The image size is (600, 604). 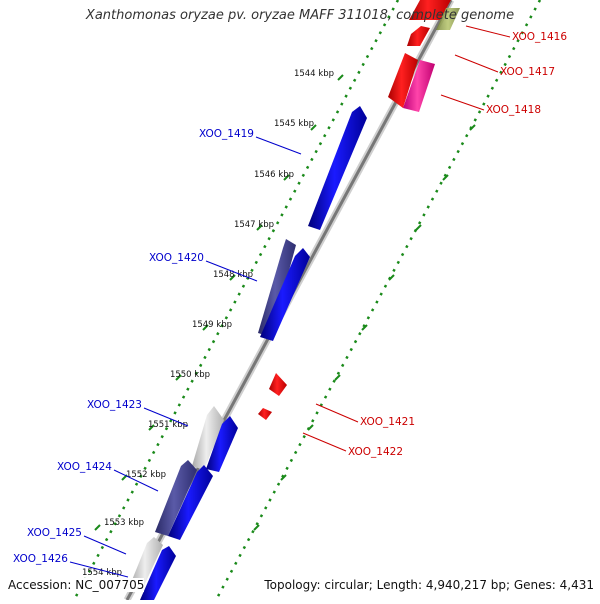 I want to click on gene-label-xoo-1425: XOO_1425, so click(x=54, y=533).